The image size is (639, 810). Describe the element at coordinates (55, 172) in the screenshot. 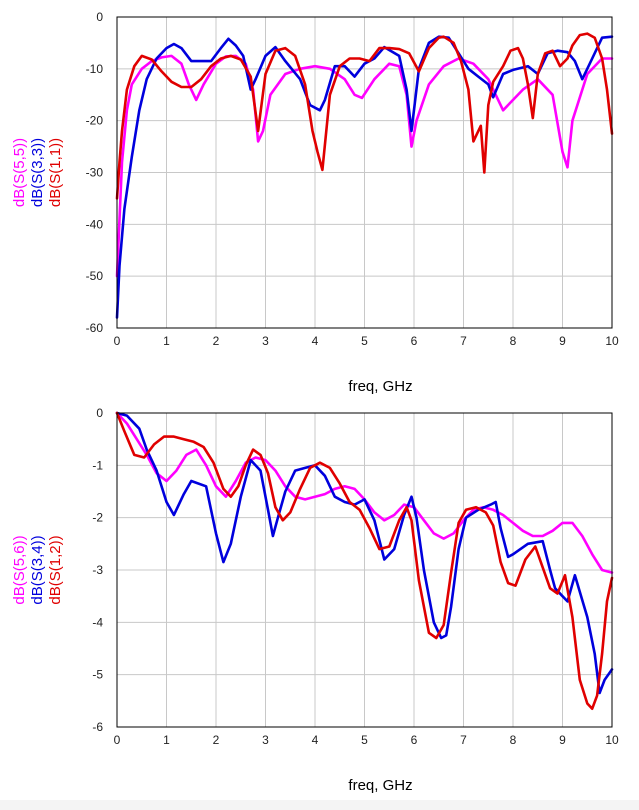

I see `legend-entry-3: dB(S(1,1))` at that location.